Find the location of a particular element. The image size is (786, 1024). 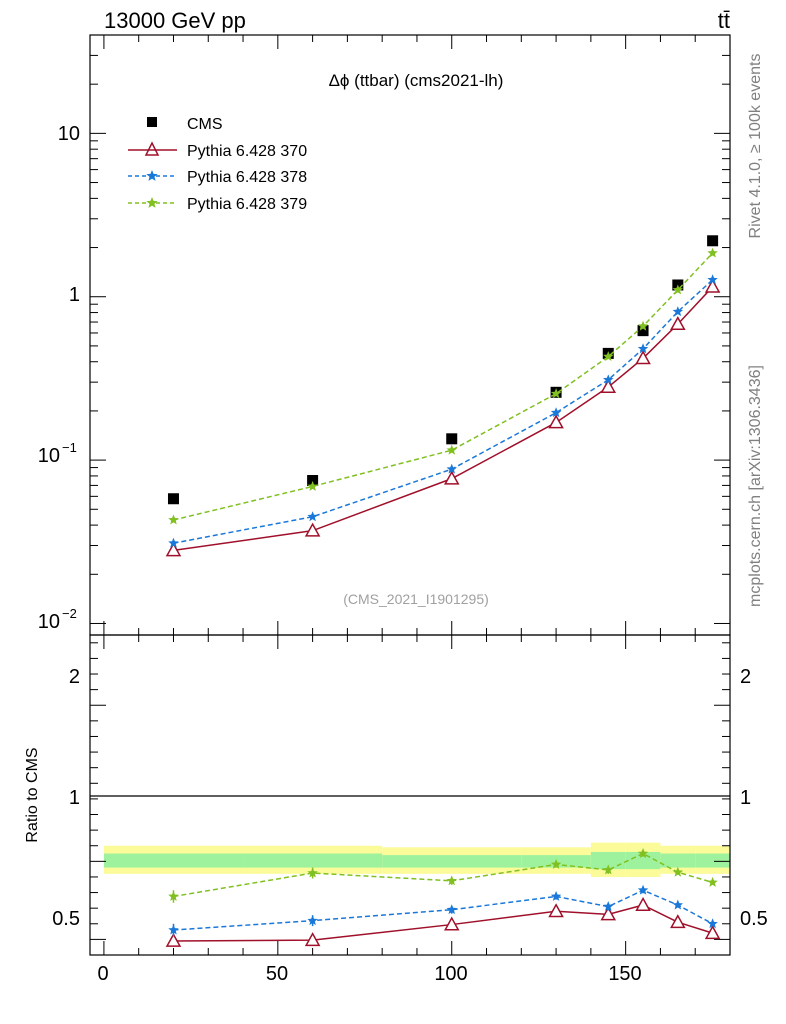

ratio-y-tick-label-1-right: 1 is located at coordinates (745, 798).